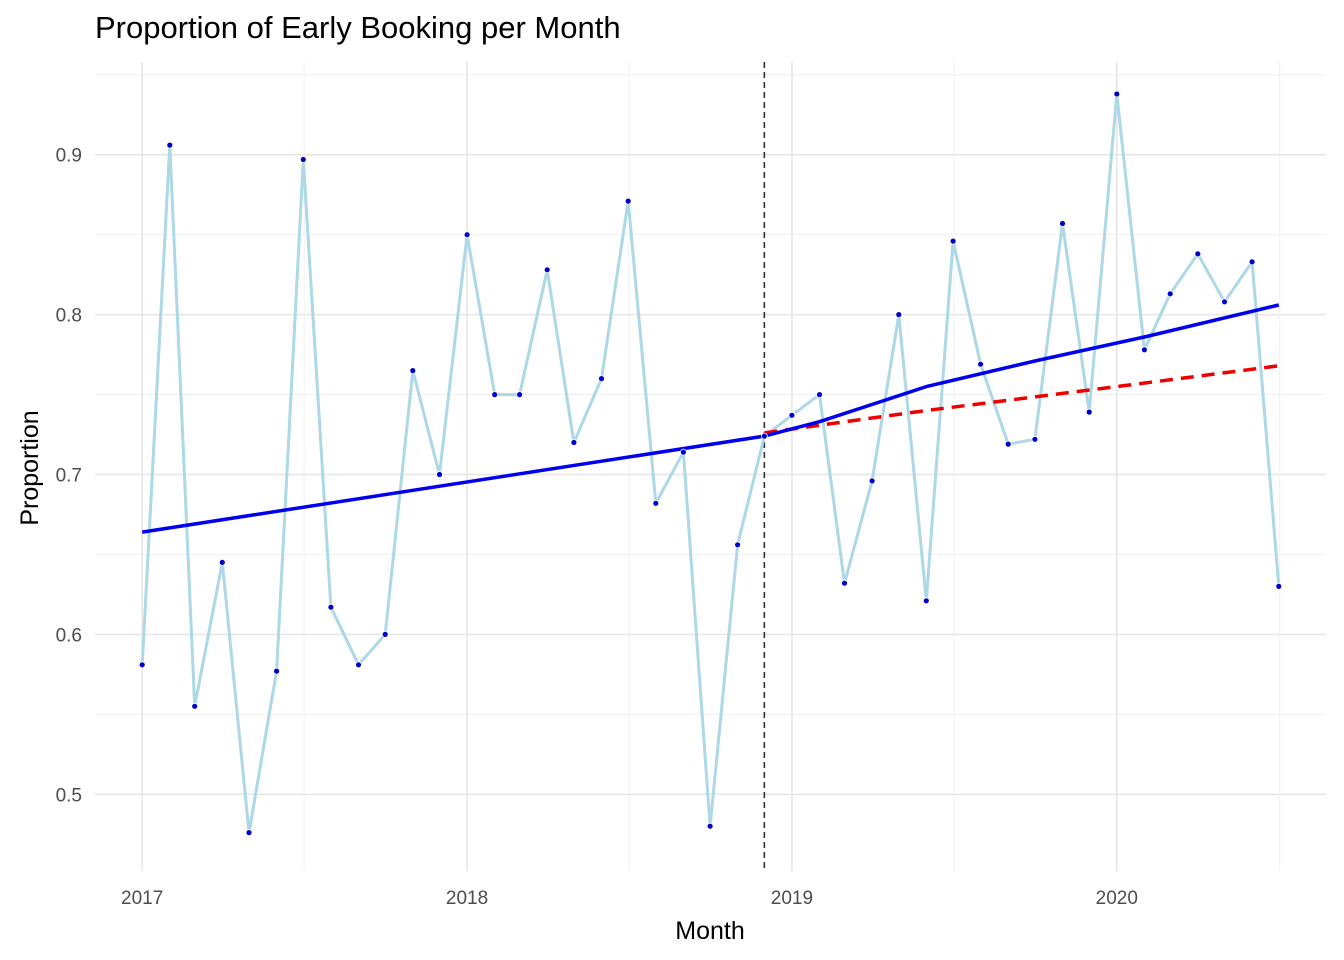 The height and width of the screenshot is (960, 1344). Describe the element at coordinates (1022, 399) in the screenshot. I see `counterfactual-trend-line` at that location.